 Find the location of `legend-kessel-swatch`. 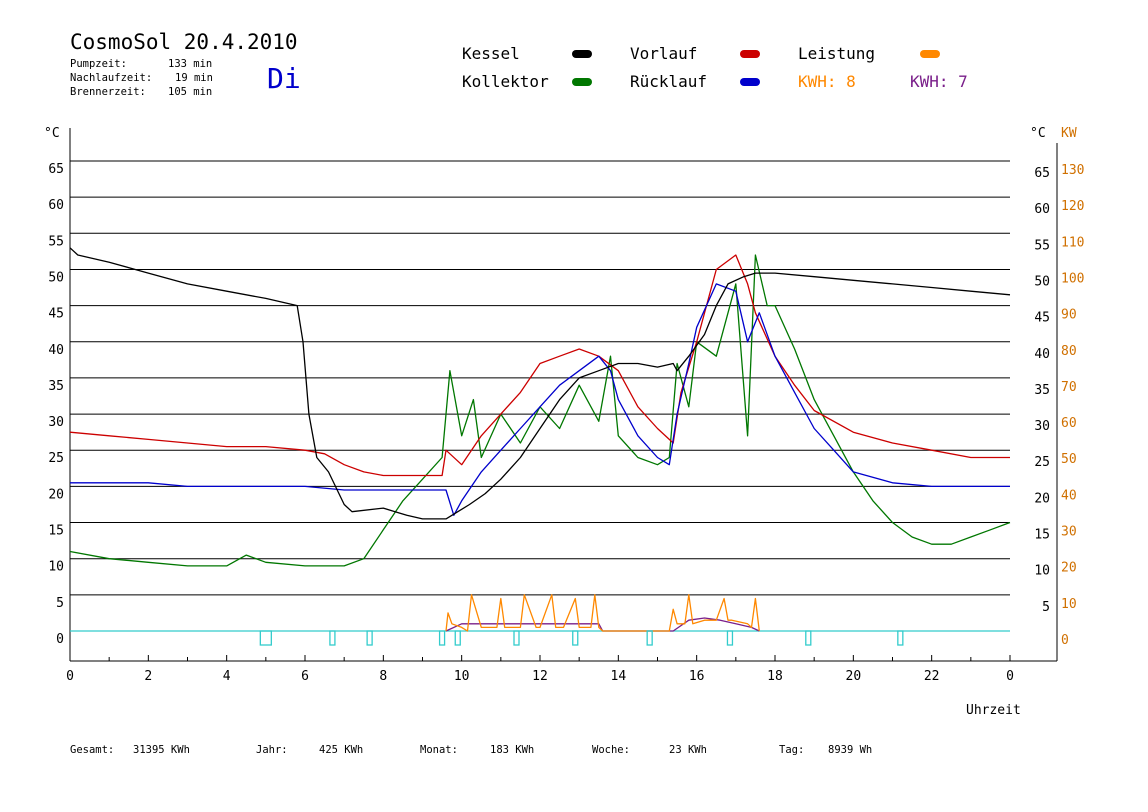

legend-kessel-swatch is located at coordinates (582, 54).